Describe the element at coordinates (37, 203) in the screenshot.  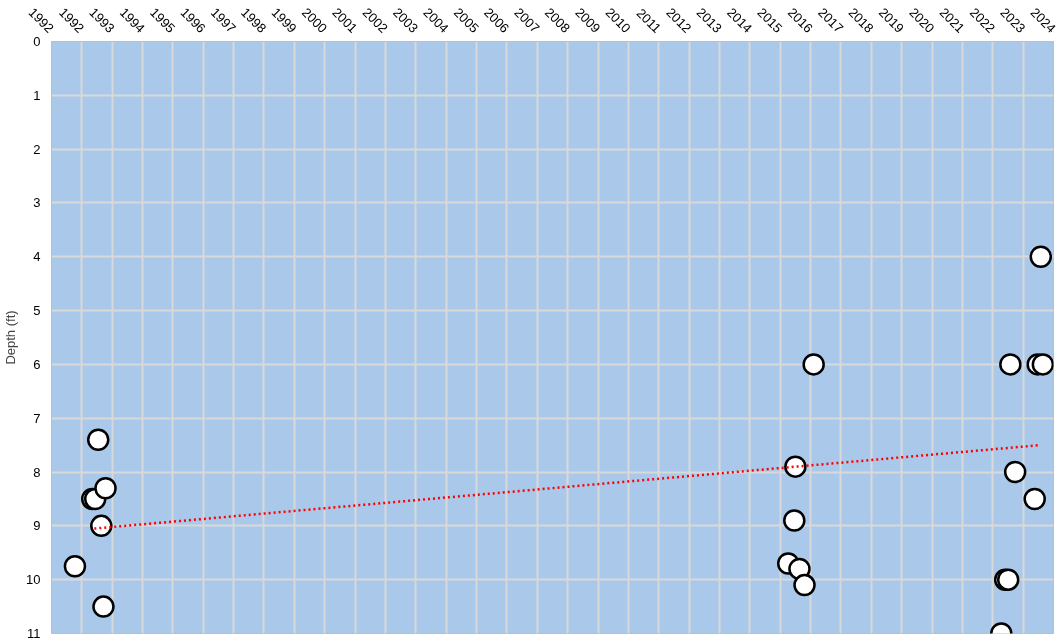
I see `y-tick-label: 3` at that location.